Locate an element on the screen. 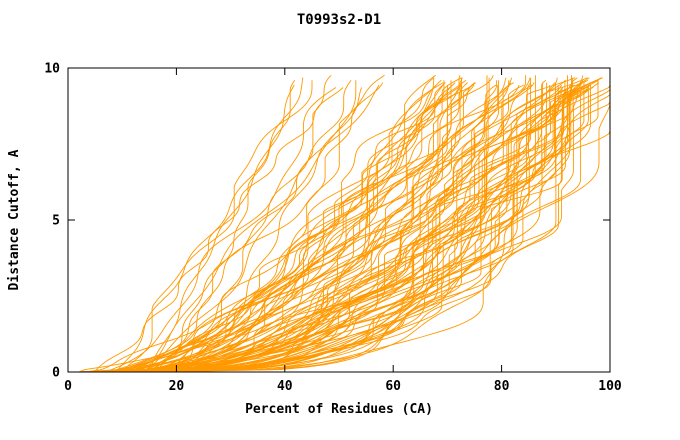 The height and width of the screenshot is (440, 680). model-curve is located at coordinates (221, 228).